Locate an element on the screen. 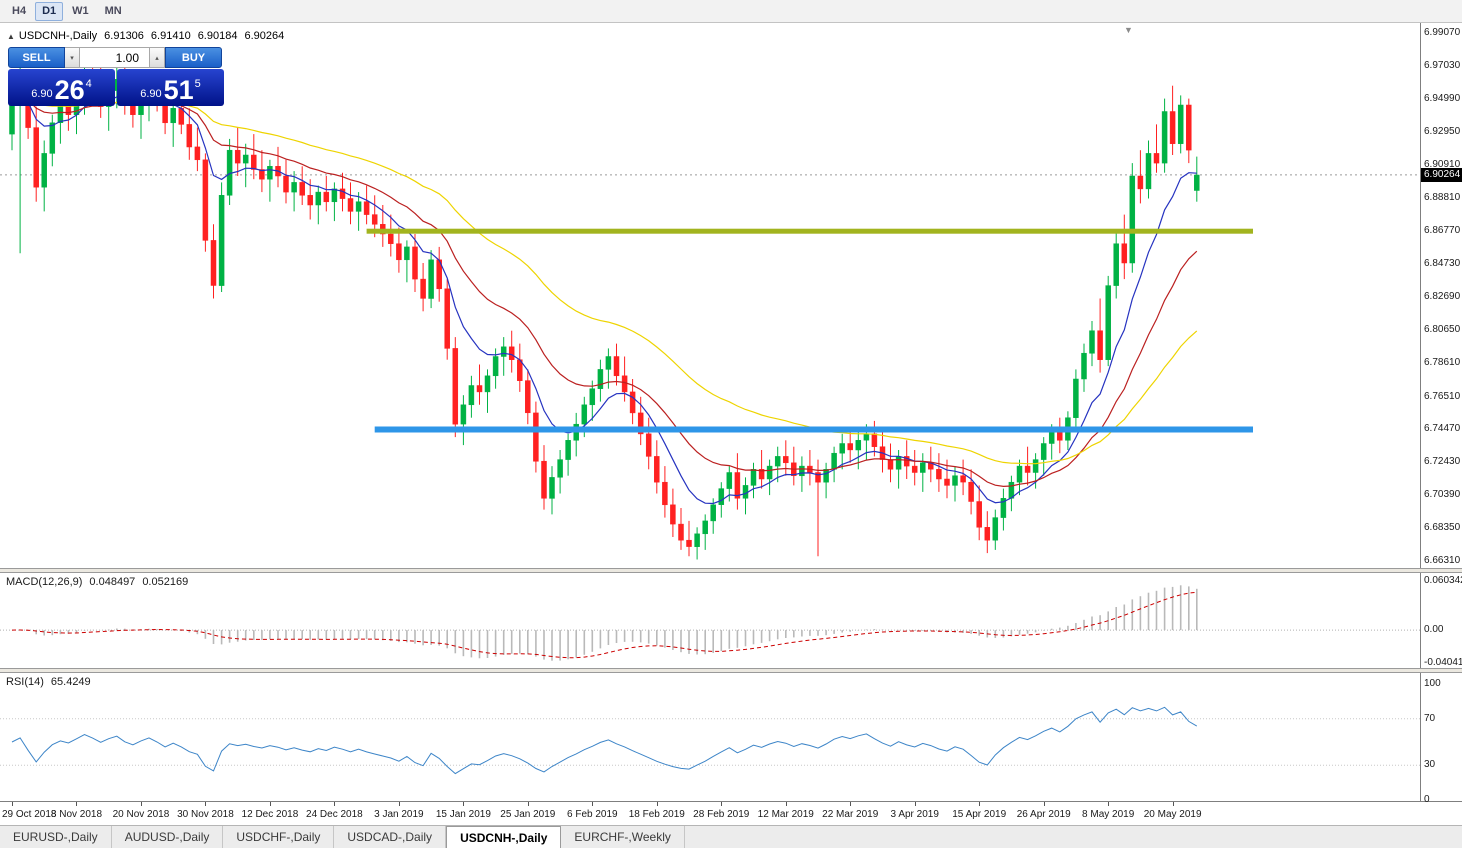  timeframe-button-w1: W1 is located at coordinates (80, 11).